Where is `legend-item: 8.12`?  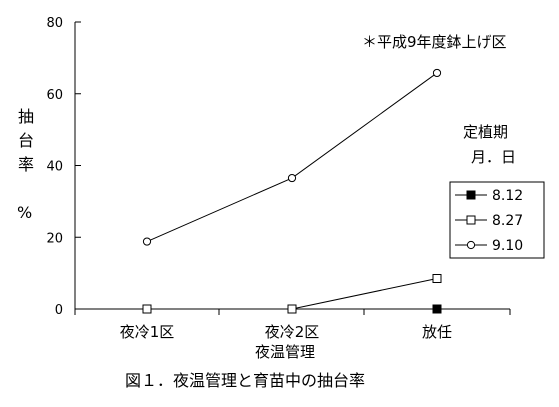
legend-item: 8.12 is located at coordinates (489, 196).